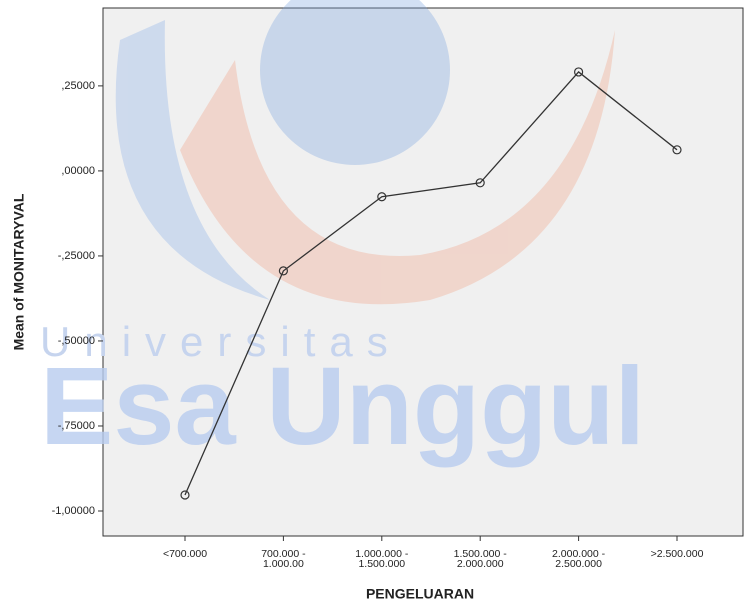  Describe the element at coordinates (355, 82) in the screenshot. I see `watermark-circle` at that location.